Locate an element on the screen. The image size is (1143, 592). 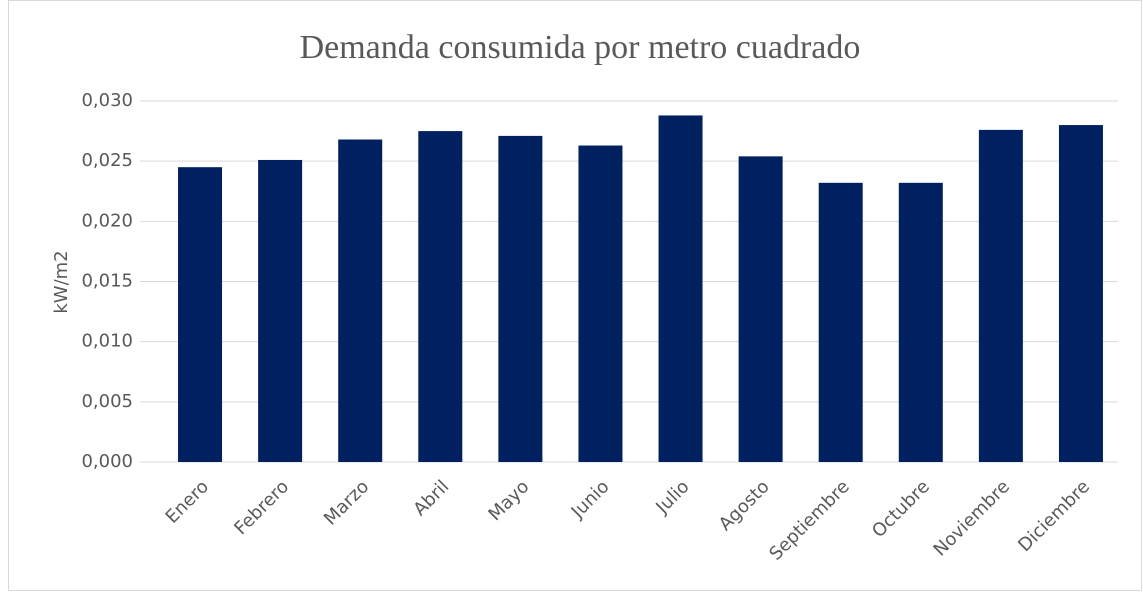
y-tick-label: 0,025 is located at coordinates (107, 160).